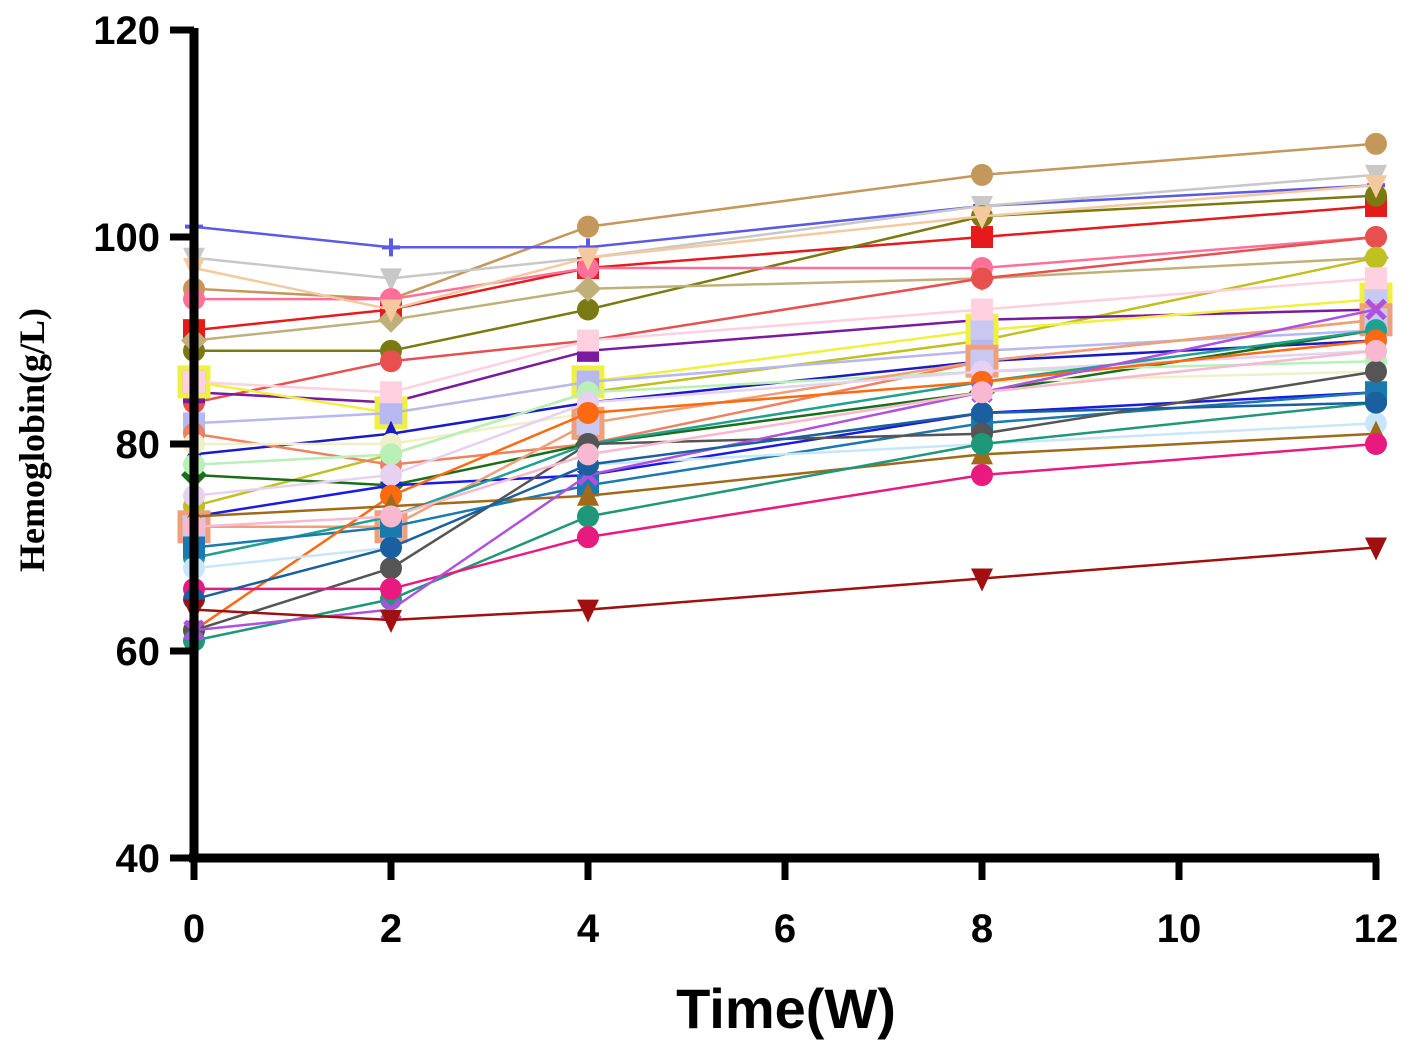  What do you see at coordinates (391, 588) in the screenshot?
I see `data-point-s30-w2` at bounding box center [391, 588].